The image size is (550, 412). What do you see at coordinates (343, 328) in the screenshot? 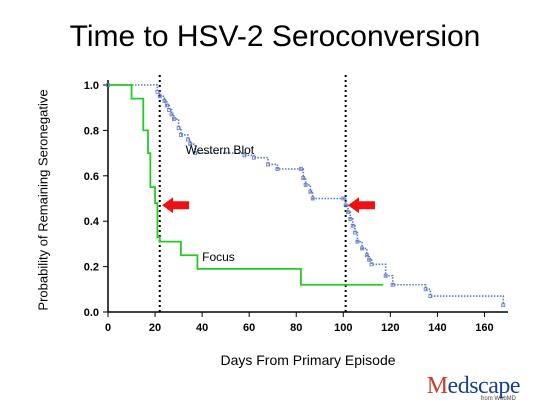
I see `x-tick-label: 100` at bounding box center [343, 328].